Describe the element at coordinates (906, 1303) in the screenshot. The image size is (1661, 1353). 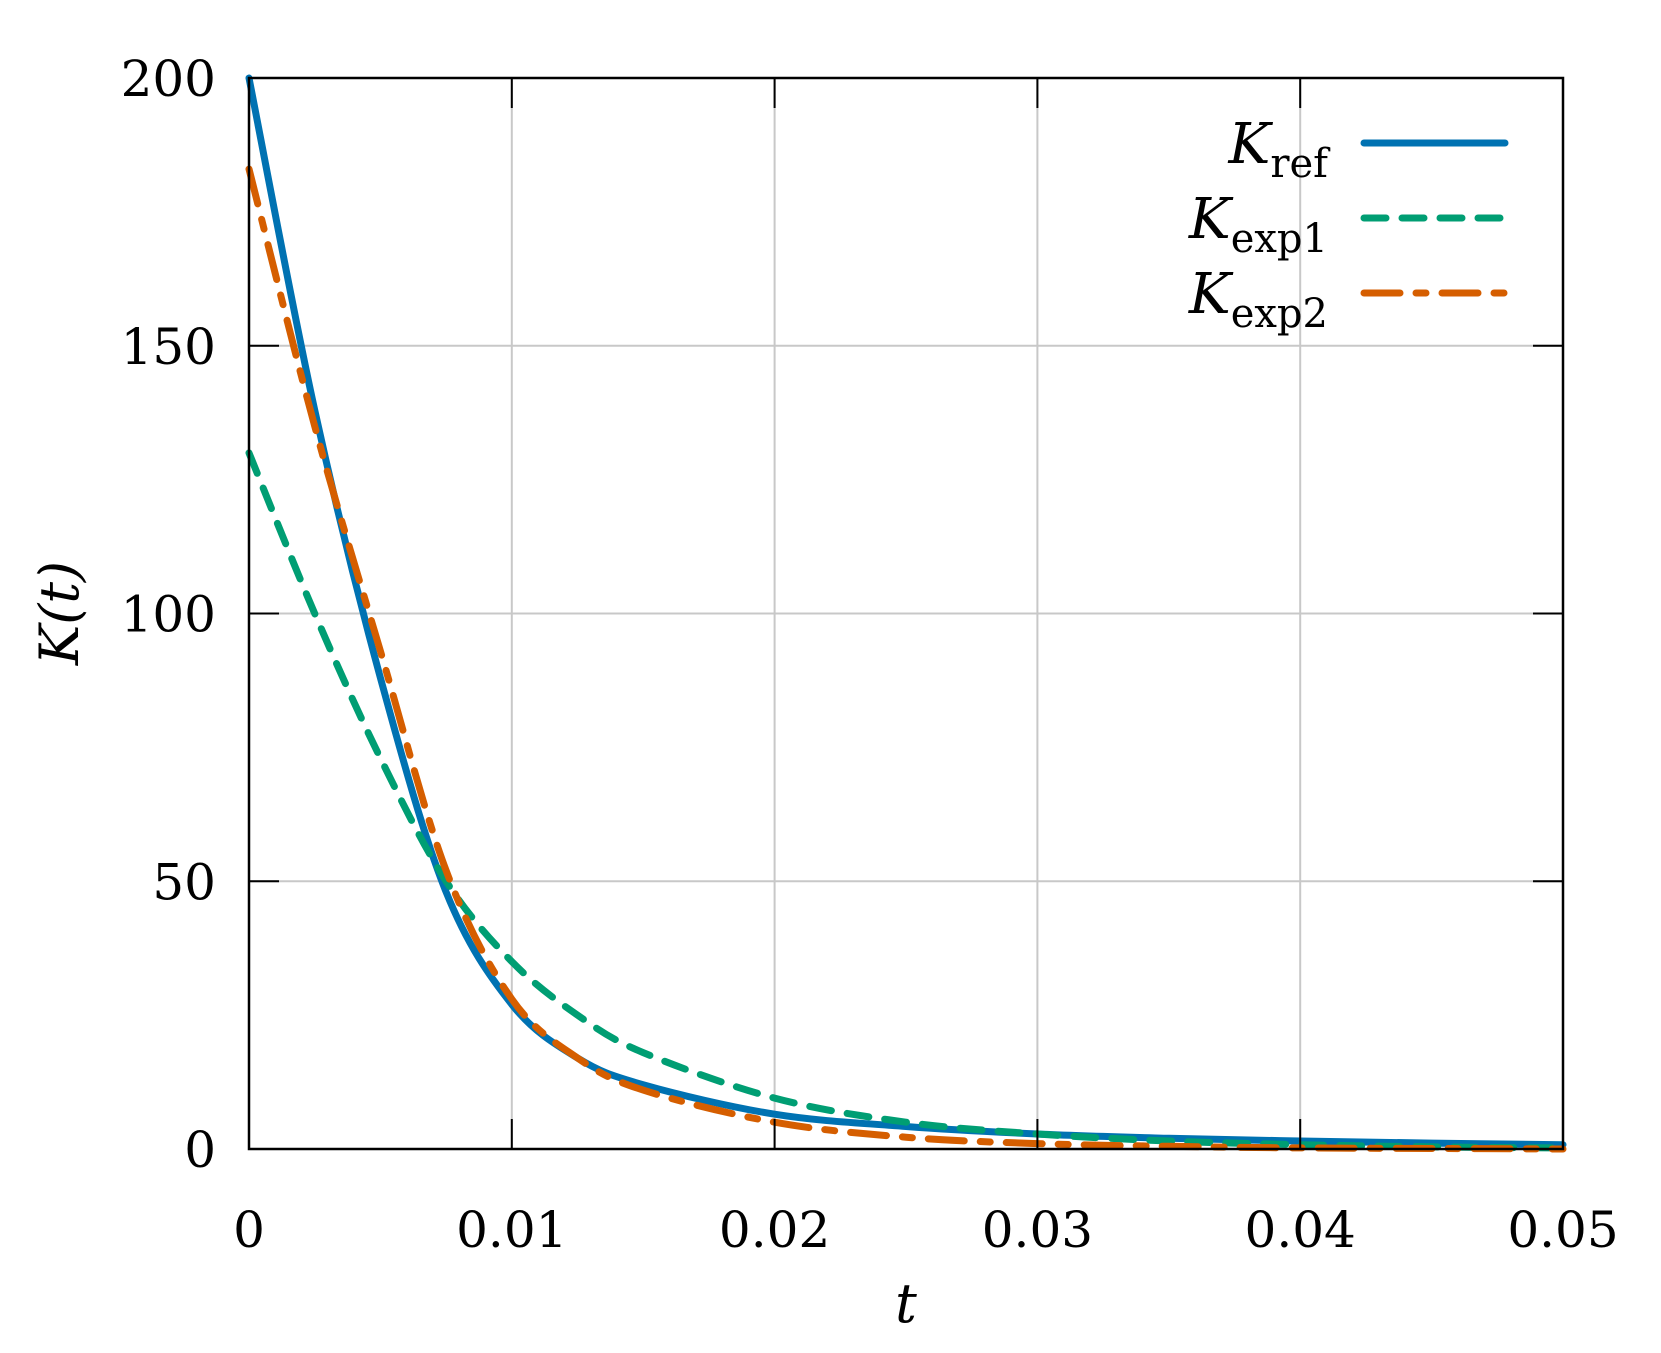
I see `x-axis-label: t` at that location.